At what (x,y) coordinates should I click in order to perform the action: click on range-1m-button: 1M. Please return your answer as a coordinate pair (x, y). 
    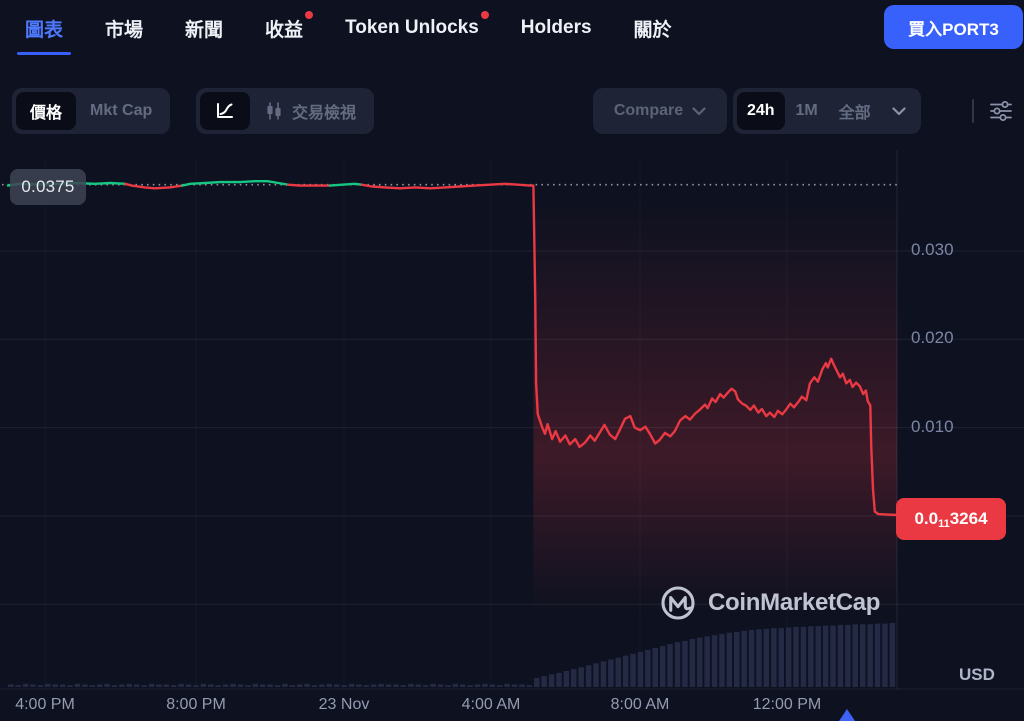
    Looking at the image, I should click on (806, 110).